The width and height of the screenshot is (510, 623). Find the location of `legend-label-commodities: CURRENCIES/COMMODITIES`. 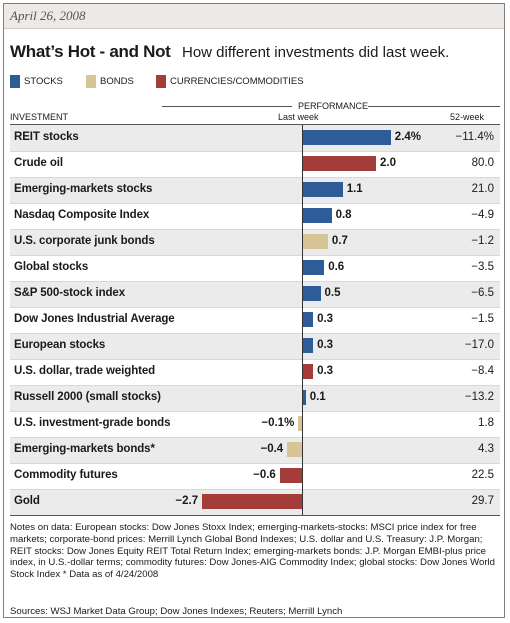

legend-label-commodities: CURRENCIES/COMMODITIES is located at coordinates (237, 81).